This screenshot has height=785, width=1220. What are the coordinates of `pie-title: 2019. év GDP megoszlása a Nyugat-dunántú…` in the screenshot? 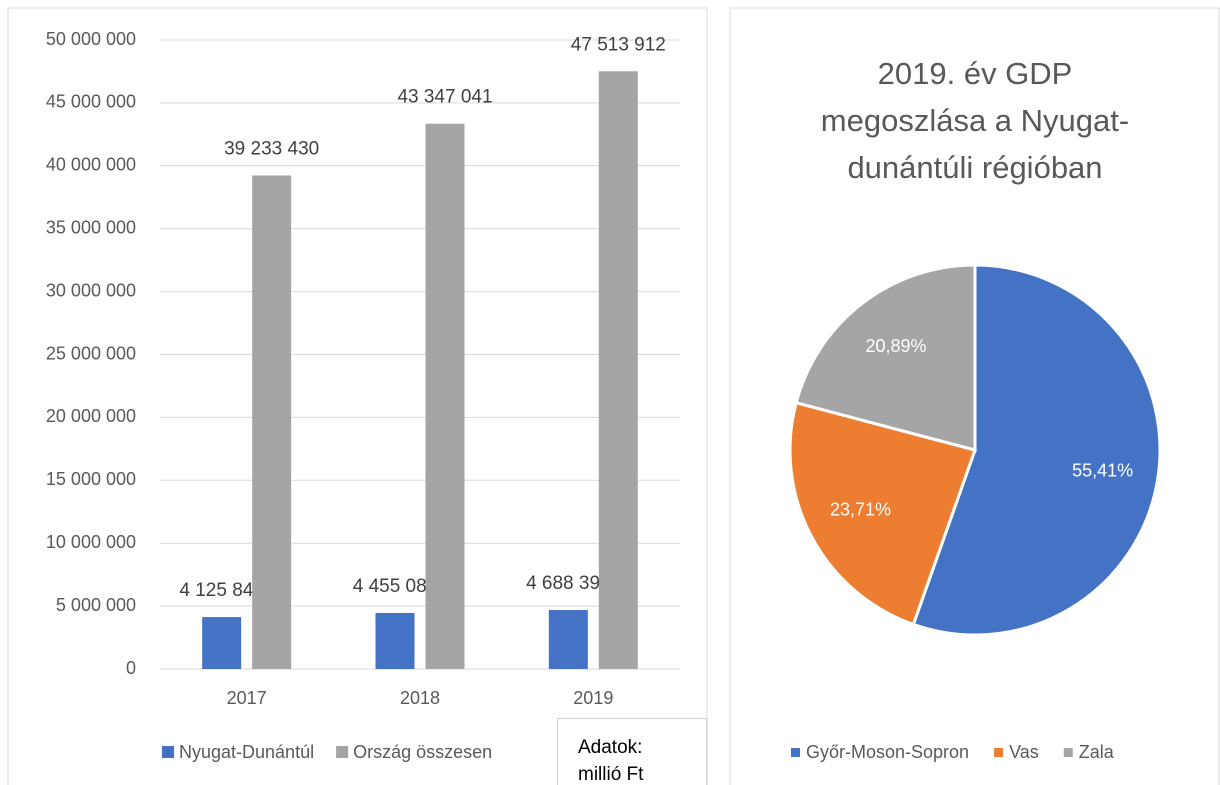 It's located at (975, 120).